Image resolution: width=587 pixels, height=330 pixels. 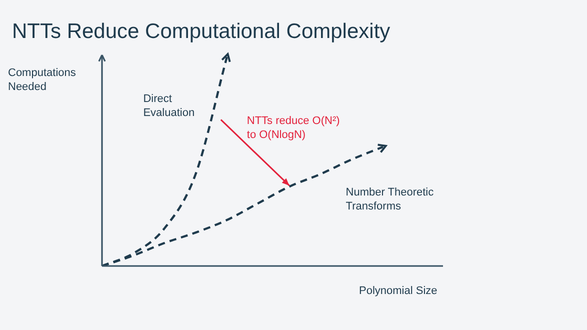 What do you see at coordinates (293, 127) in the screenshot?
I see `annotation: NTTs reduce O(N²) to O(NlogN)` at bounding box center [293, 127].